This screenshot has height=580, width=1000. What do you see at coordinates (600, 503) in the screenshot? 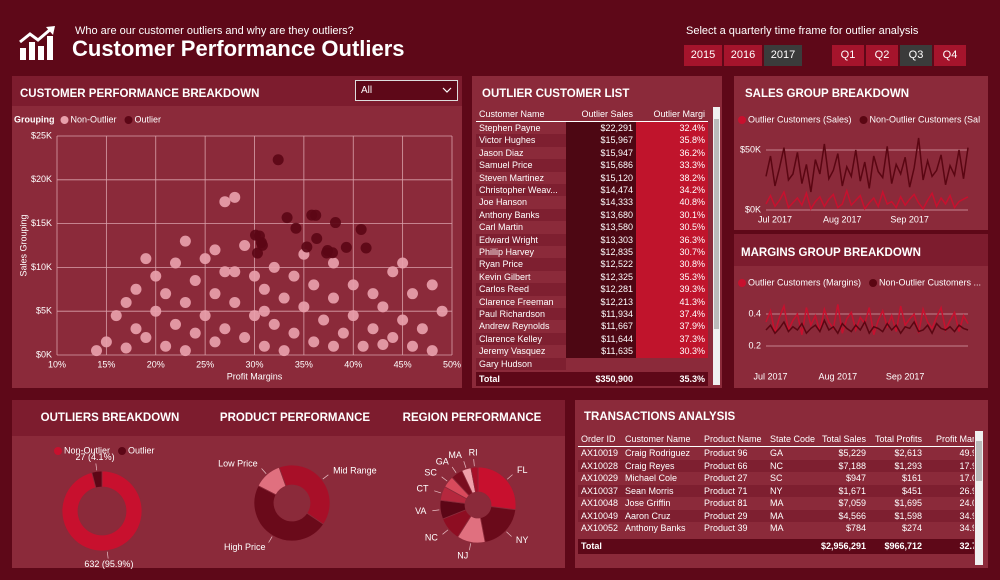
I see `table-cell: AX10048` at bounding box center [600, 503].